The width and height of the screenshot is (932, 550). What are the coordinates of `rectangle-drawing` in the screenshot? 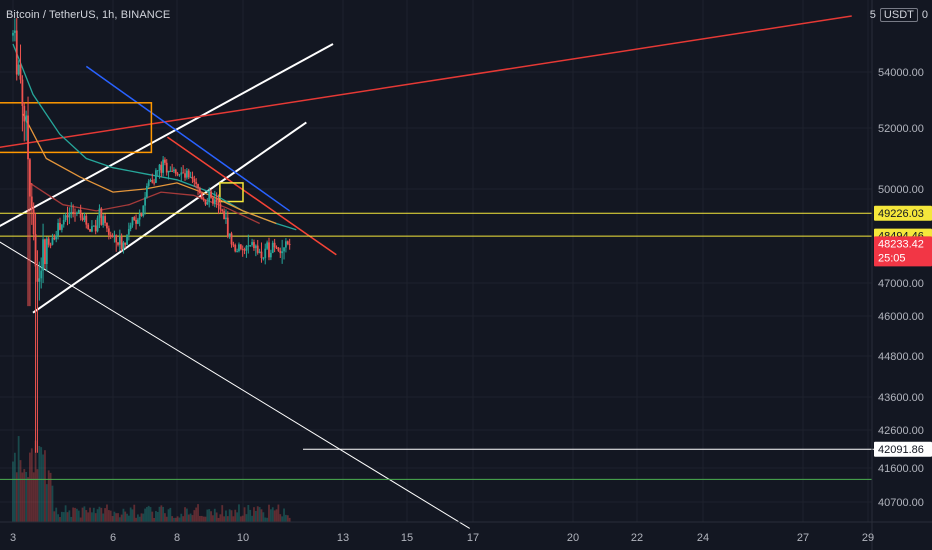 It's located at (76, 128).